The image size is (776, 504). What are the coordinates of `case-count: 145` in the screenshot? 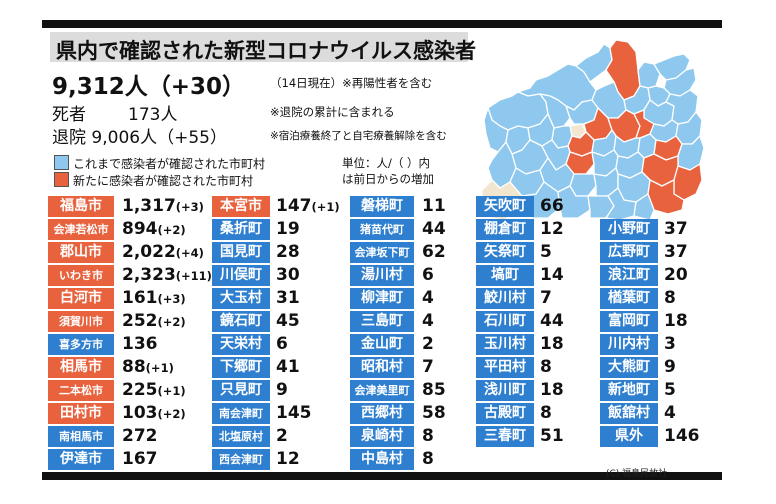 It's located at (294, 413).